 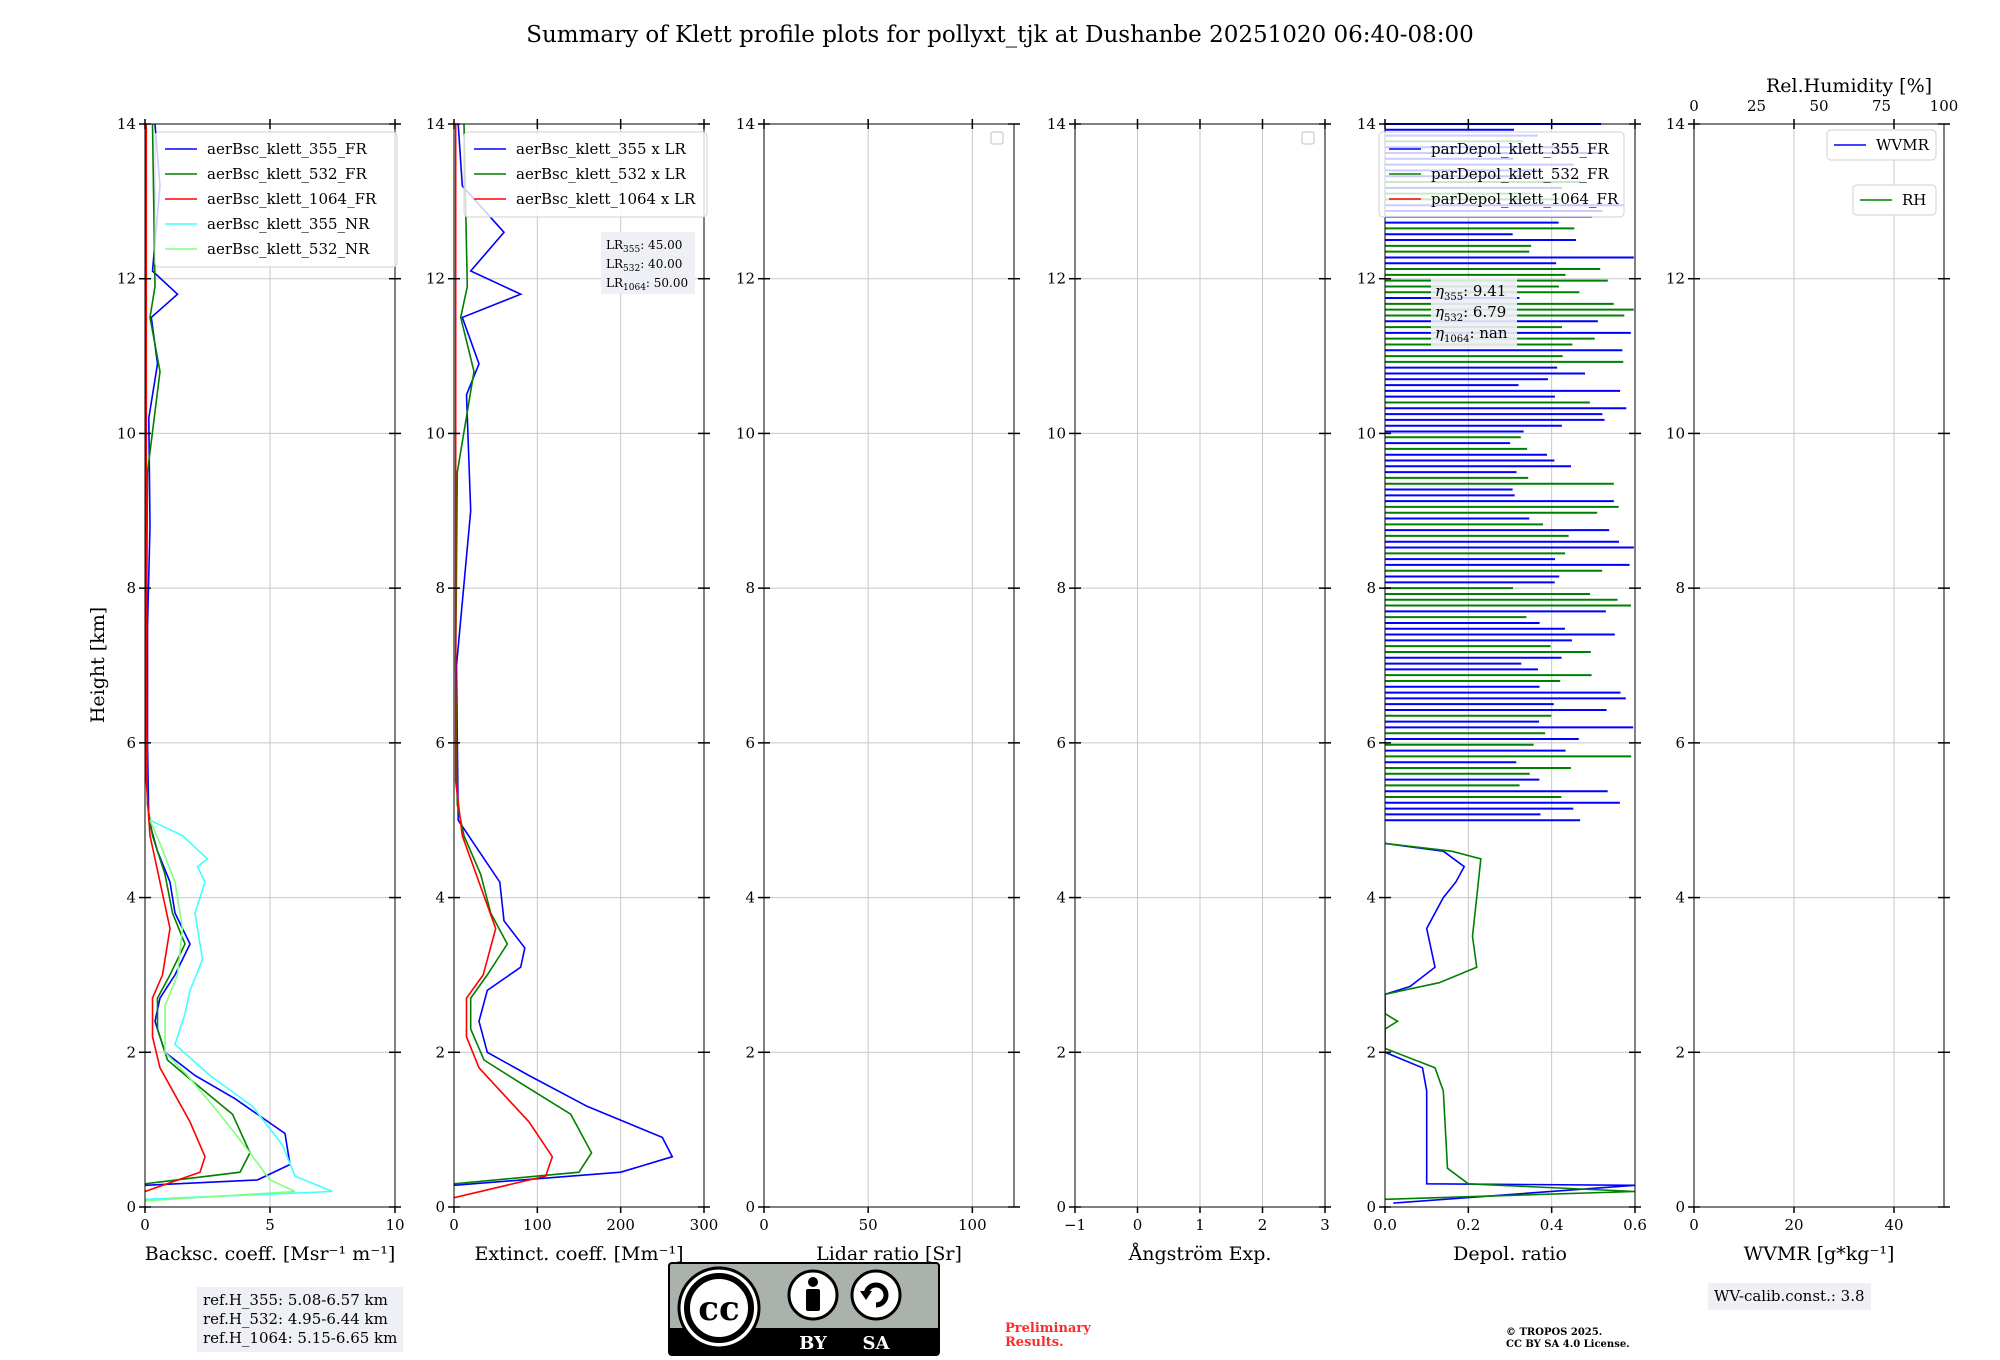 I want to click on series-line-parDepol_klett_355_FR, so click(x=1510, y=1023).